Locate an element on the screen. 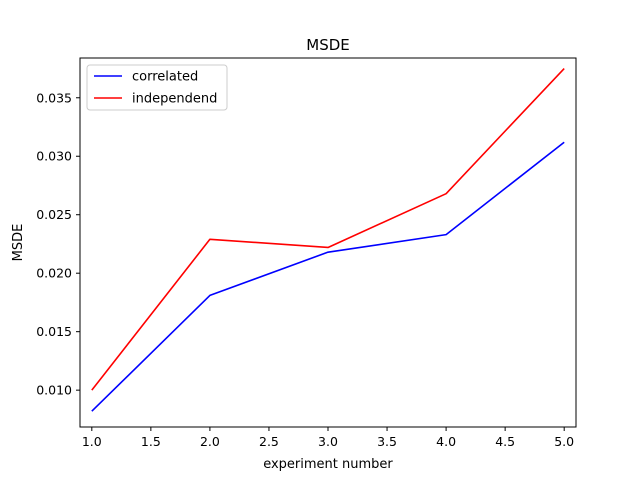  x-axis-ticks: 1.0 1.5 2.0 2.5 3.0 3.5 4.0 4.5 5.0 is located at coordinates (328, 438).